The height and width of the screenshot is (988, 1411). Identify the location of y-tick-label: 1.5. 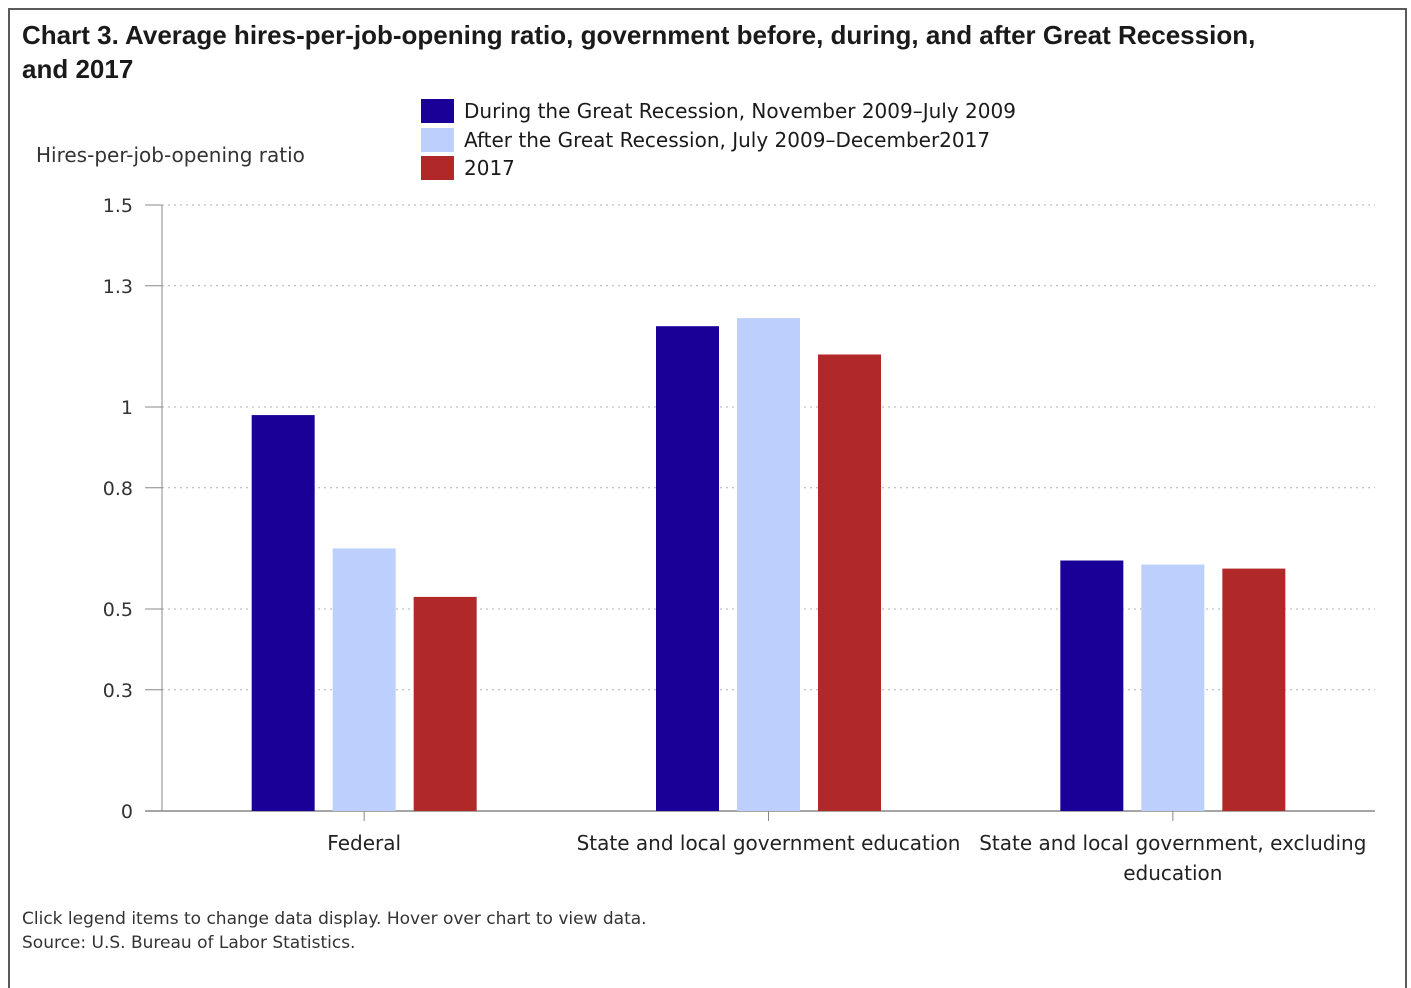
(118, 206).